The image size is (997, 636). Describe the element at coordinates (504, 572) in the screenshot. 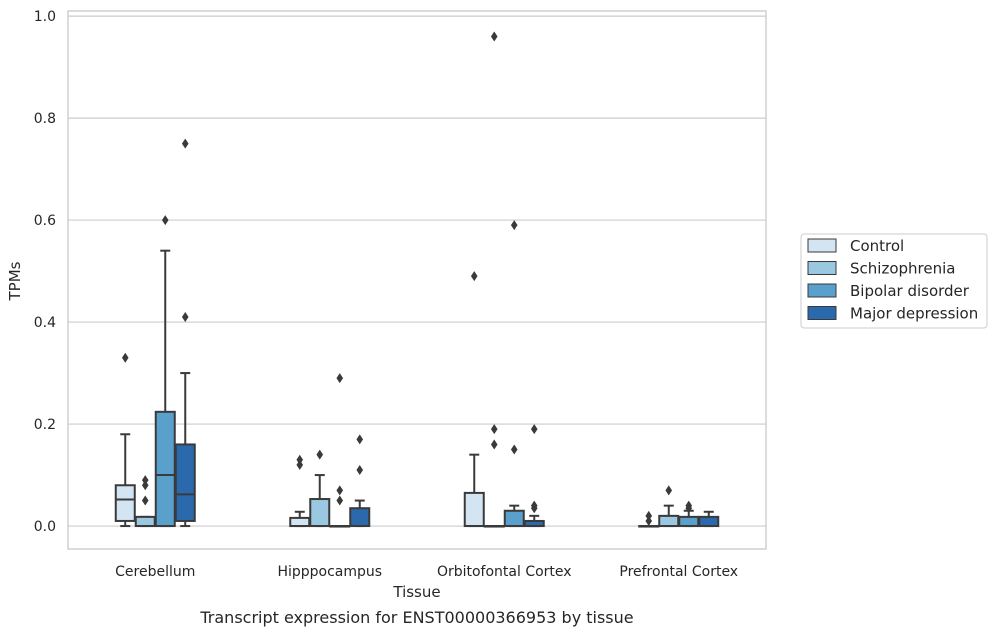

I see `x-tick-label: Orbitofontal Cortex` at that location.